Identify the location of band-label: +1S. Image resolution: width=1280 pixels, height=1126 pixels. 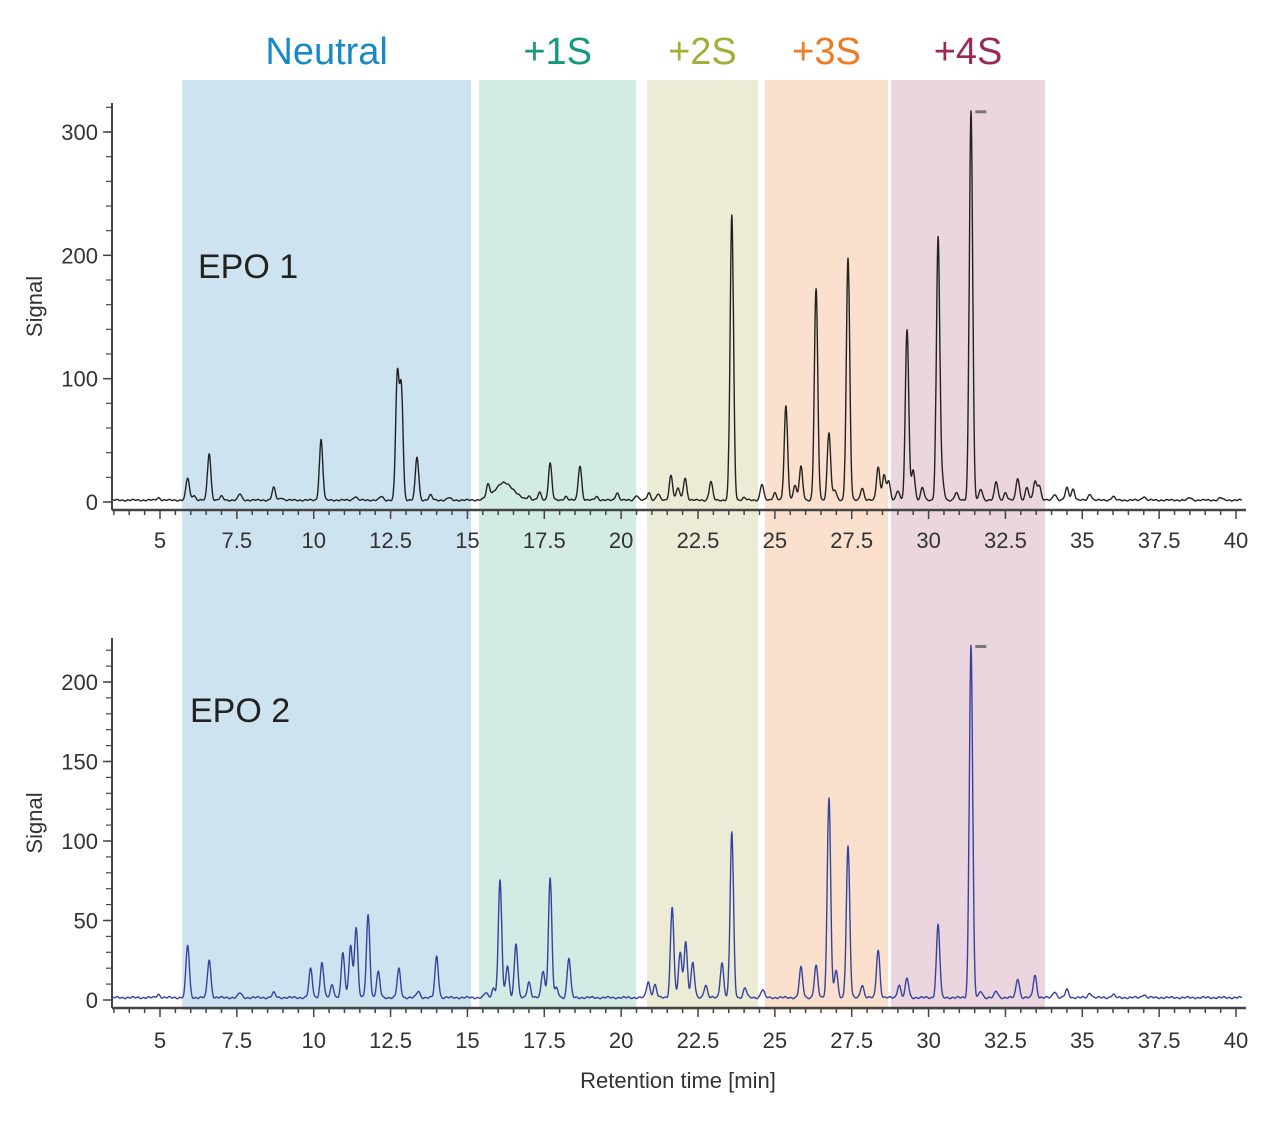
(557, 52).